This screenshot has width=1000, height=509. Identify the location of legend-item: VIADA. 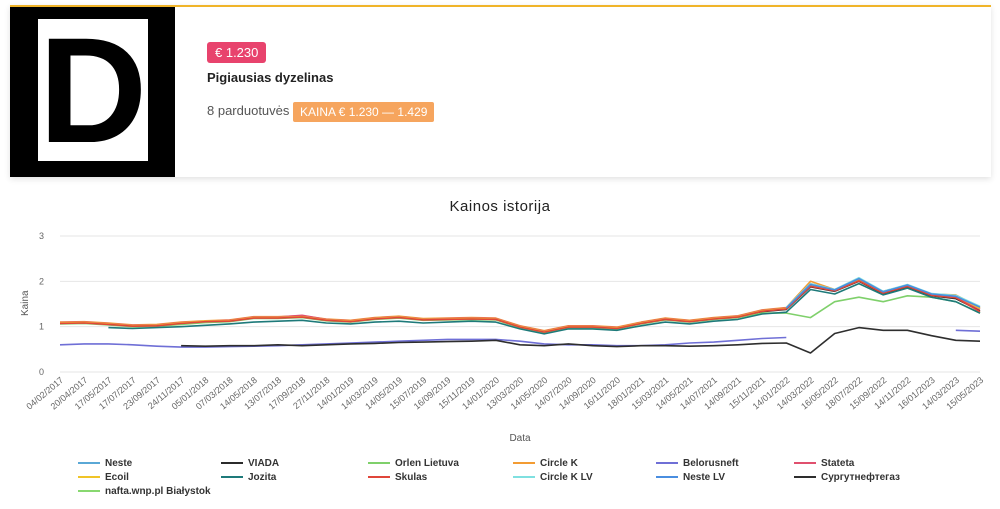
(250, 463).